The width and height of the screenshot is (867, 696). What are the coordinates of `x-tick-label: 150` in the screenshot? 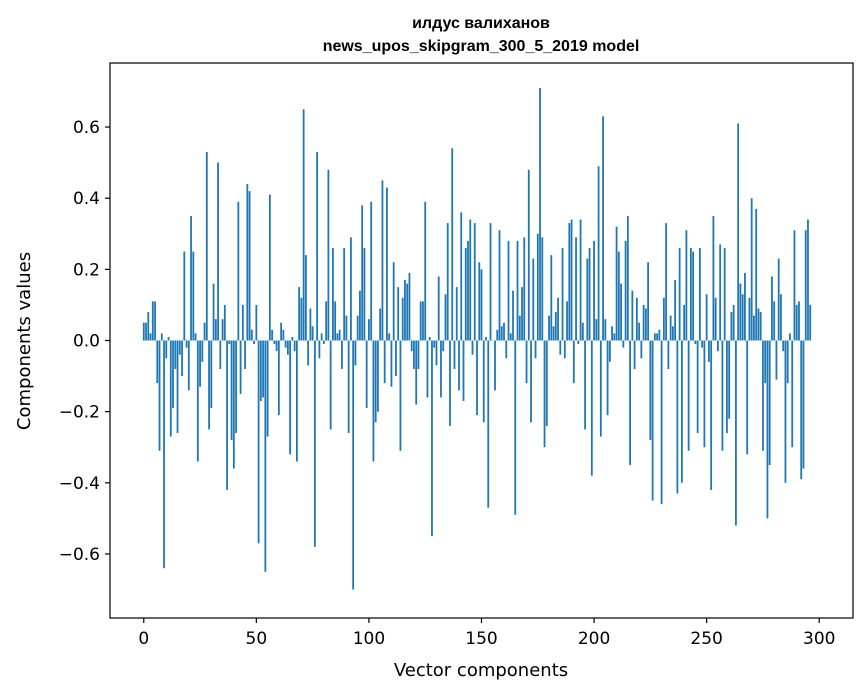 It's located at (481, 639).